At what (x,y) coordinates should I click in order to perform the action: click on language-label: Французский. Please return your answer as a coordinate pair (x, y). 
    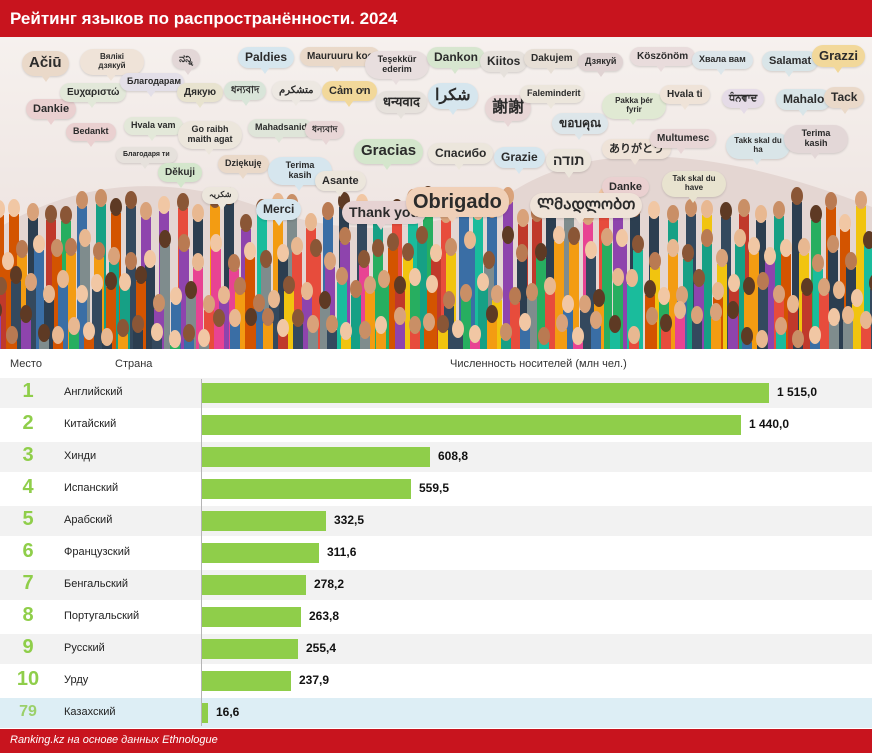
    Looking at the image, I should click on (97, 552).